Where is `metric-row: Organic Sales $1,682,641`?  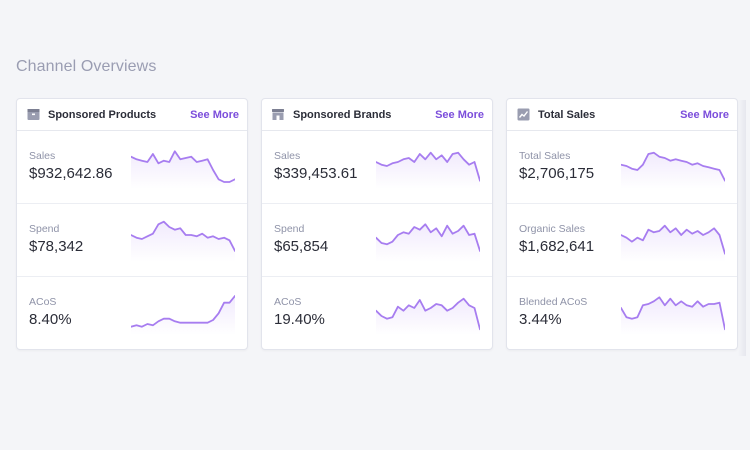 metric-row: Organic Sales $1,682,641 is located at coordinates (622, 240).